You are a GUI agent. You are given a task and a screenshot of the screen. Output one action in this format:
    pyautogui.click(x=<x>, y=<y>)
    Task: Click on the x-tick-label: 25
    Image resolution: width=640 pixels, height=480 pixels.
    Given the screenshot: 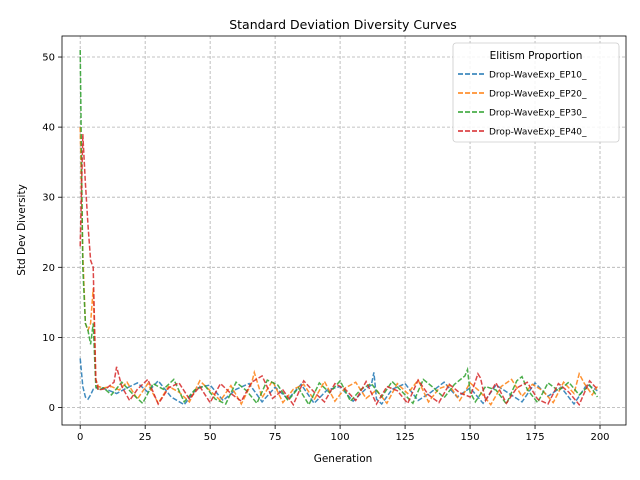 What is the action you would take?
    pyautogui.click(x=145, y=437)
    